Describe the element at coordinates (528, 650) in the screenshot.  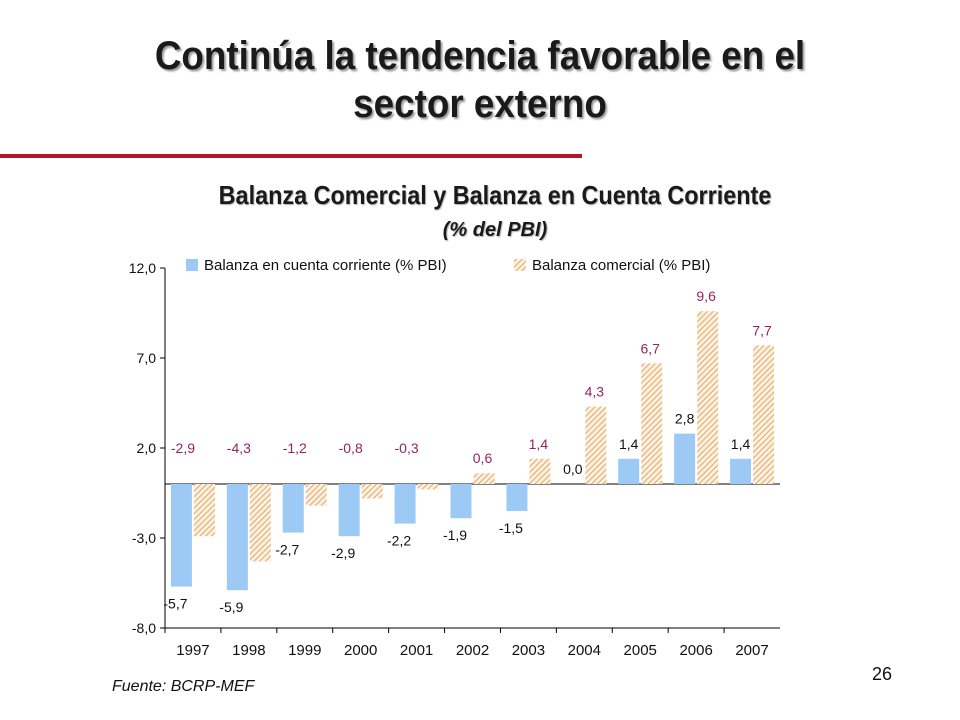
I see `x-tick-label: 2003` at that location.